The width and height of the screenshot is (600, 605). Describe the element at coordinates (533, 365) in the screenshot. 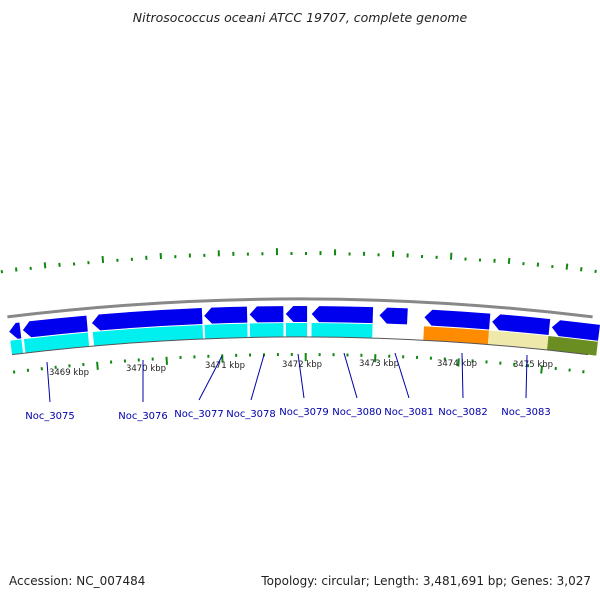

I see `scale-label: 3475 kbp` at that location.